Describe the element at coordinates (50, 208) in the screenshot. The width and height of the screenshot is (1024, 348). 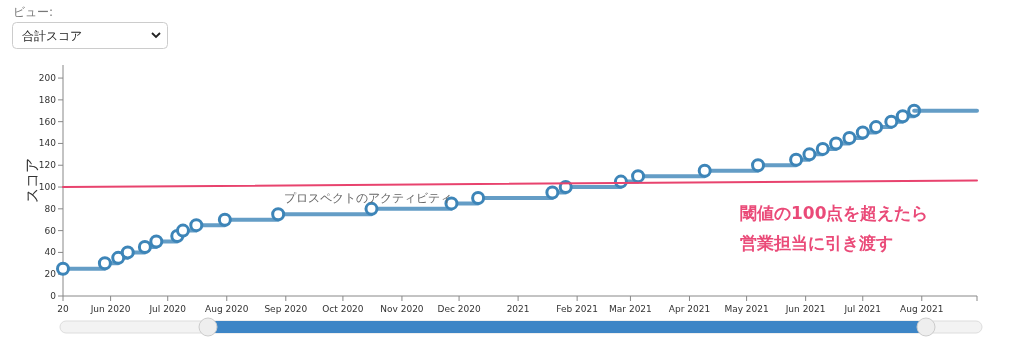
I see `y-tick-label: 80` at that location.